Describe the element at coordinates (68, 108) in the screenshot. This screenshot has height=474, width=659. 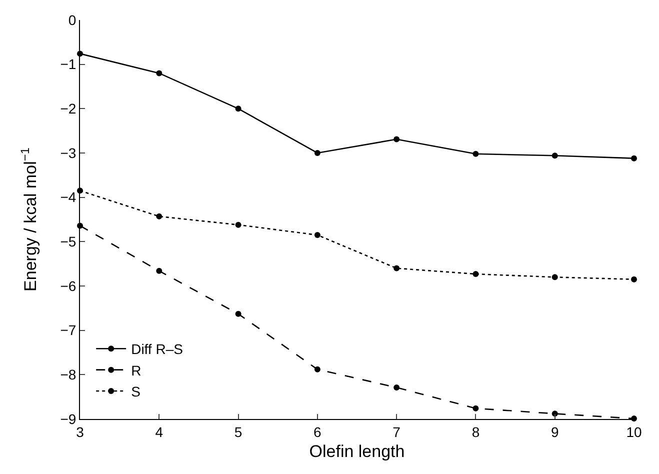
I see `y-tick-label: −2` at that location.